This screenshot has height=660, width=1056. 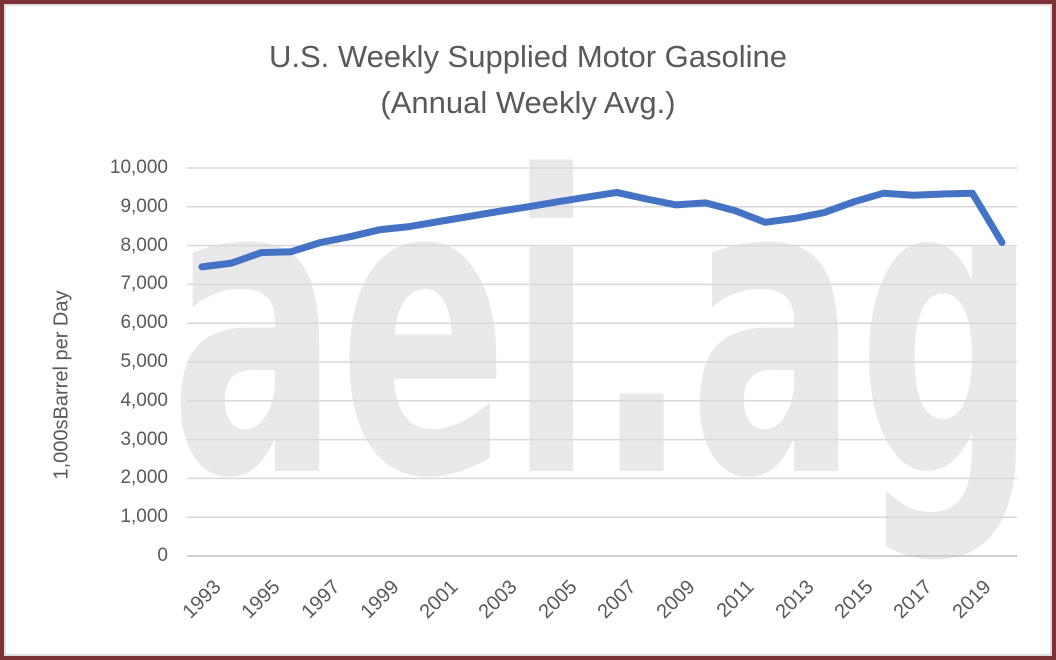 I want to click on y-tick-label: 8,000, so click(x=144, y=245).